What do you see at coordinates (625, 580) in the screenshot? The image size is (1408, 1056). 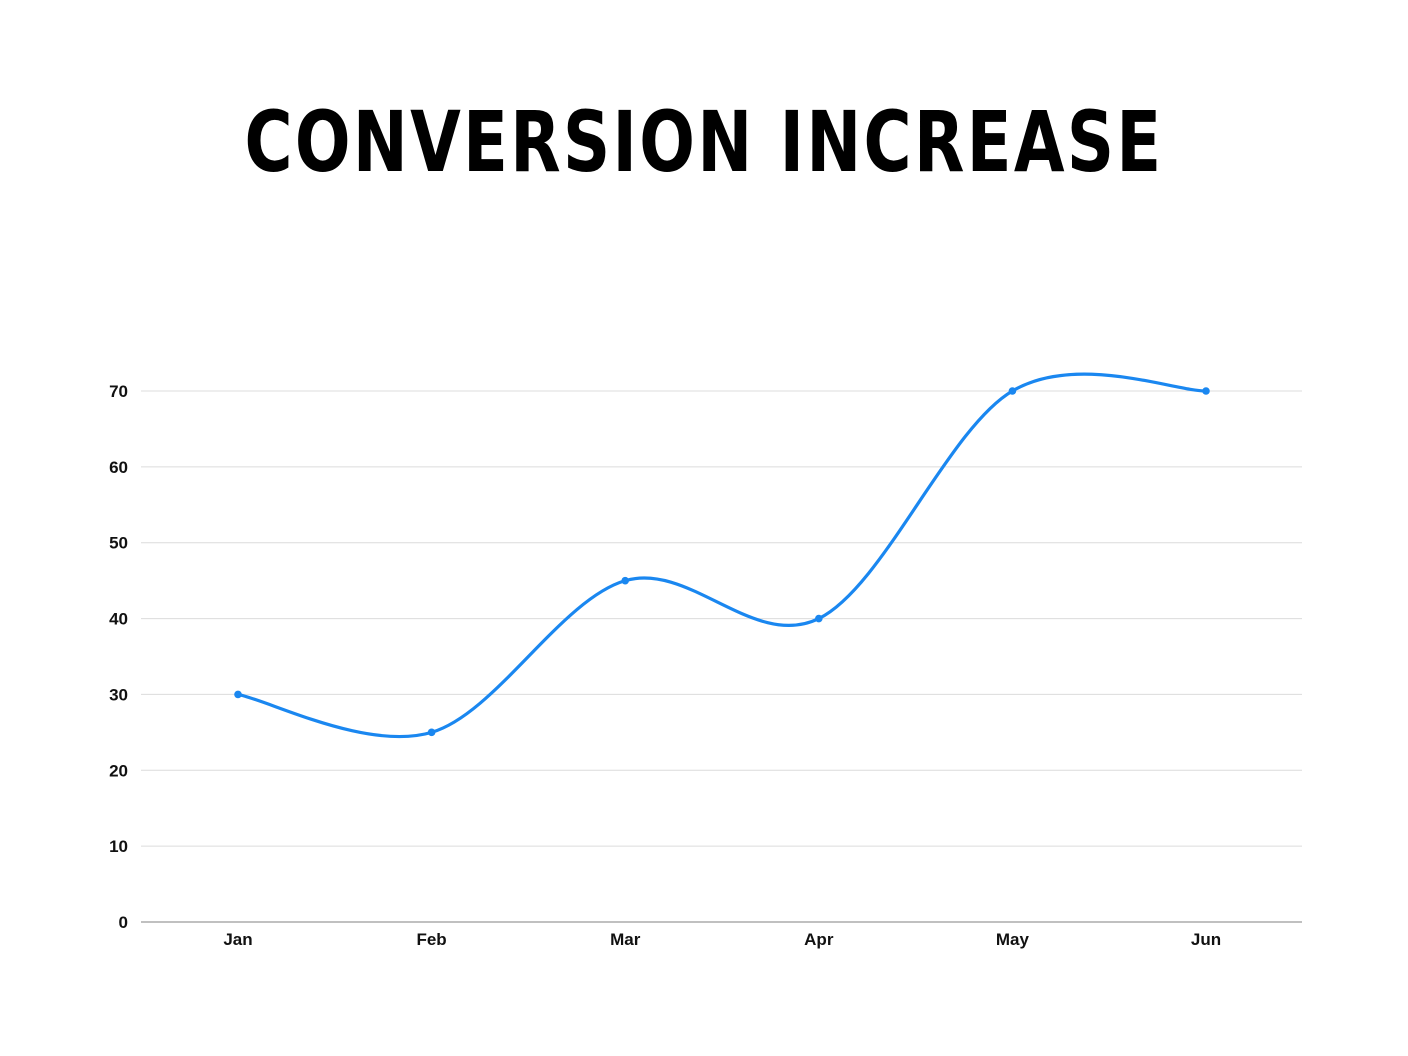 I see `data-point-mar` at bounding box center [625, 580].